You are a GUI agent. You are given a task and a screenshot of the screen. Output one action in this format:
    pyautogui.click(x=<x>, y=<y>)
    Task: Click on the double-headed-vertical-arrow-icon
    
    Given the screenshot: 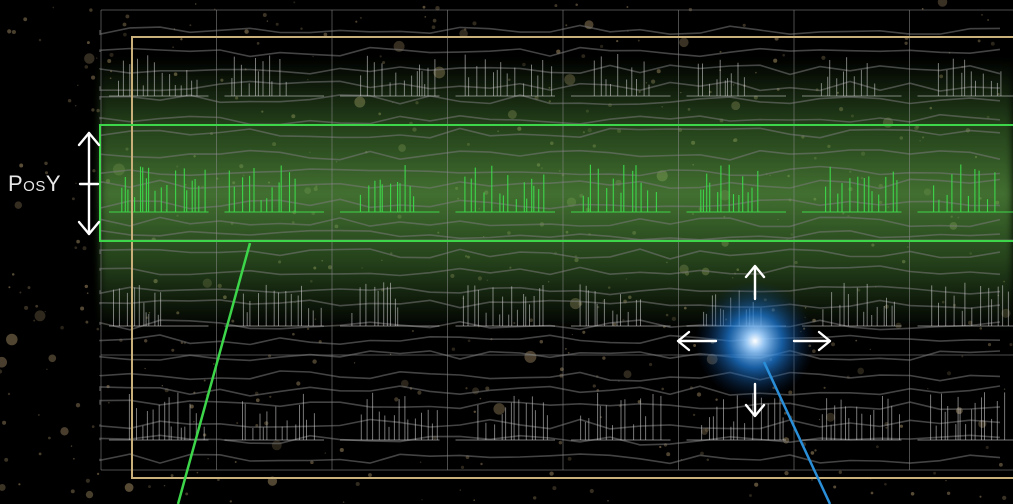 What is the action you would take?
    pyautogui.click(x=89, y=183)
    